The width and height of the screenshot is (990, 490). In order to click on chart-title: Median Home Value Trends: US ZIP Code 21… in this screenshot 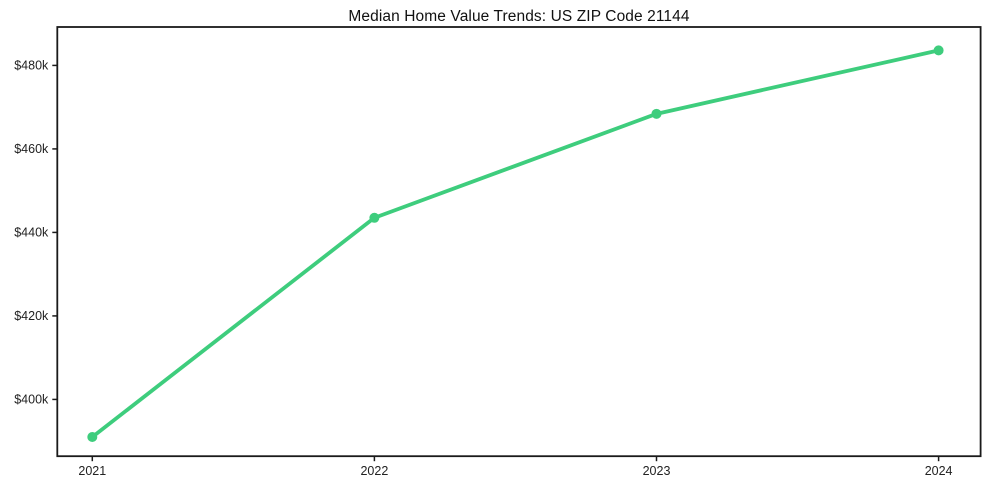, I will do `click(519, 16)`.